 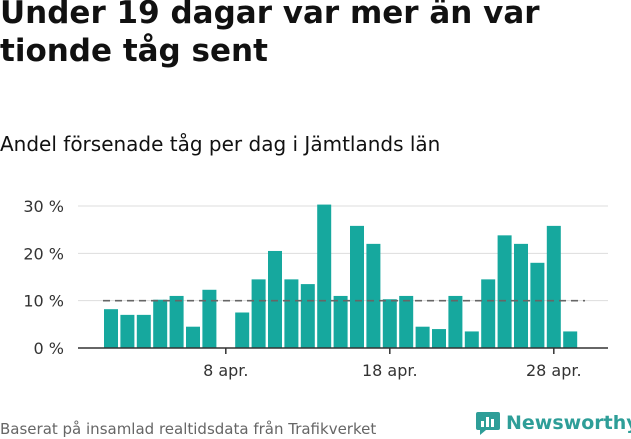 I want to click on y-tick-label: 30 %, so click(x=43, y=206).